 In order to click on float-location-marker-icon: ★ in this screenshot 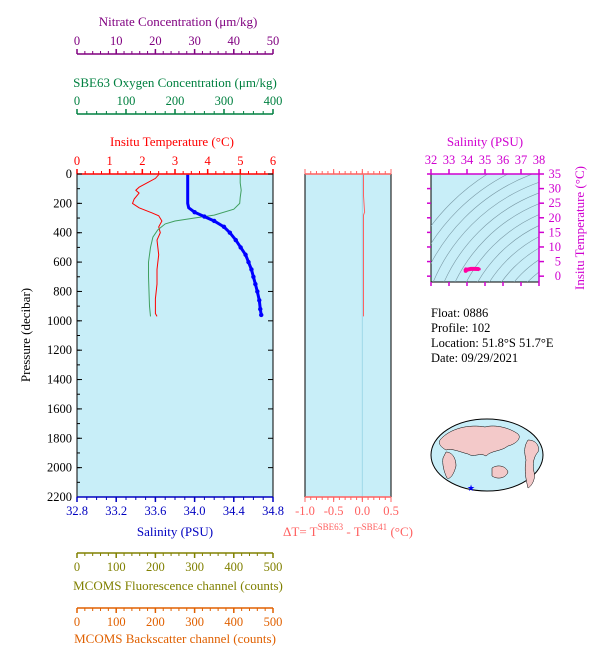, I will do `click(471, 489)`.